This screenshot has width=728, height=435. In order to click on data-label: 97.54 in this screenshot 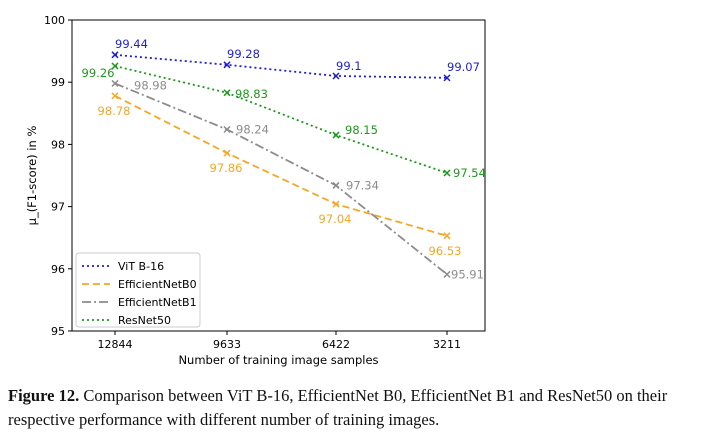, I will do `click(469, 173)`.